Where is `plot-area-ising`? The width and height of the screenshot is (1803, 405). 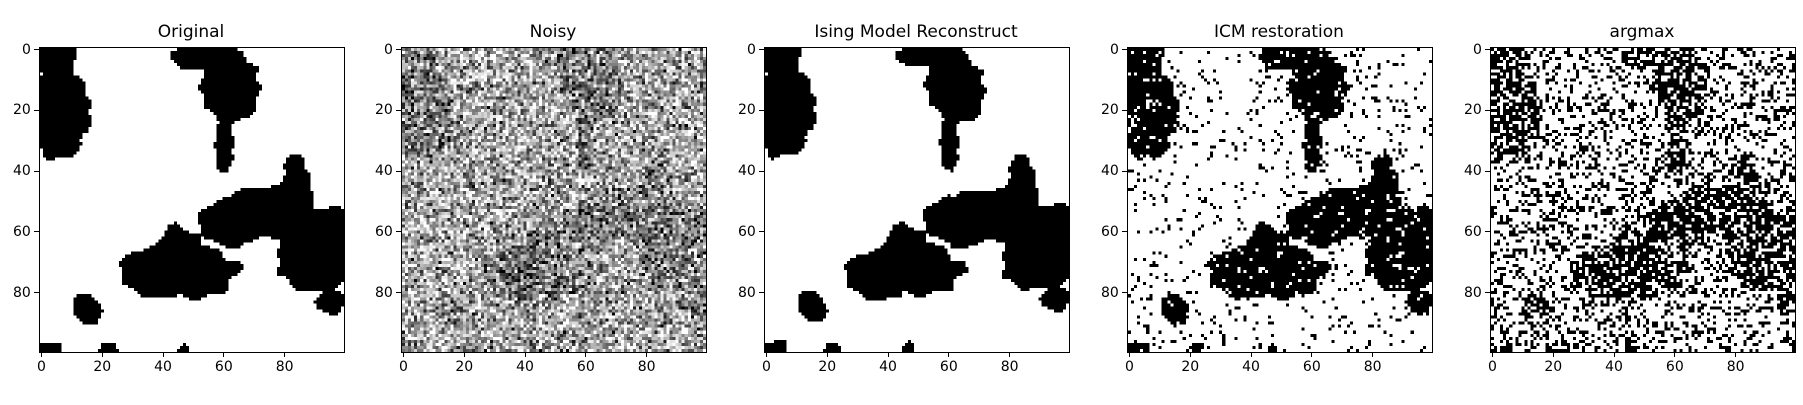 plot-area-ising is located at coordinates (917, 200).